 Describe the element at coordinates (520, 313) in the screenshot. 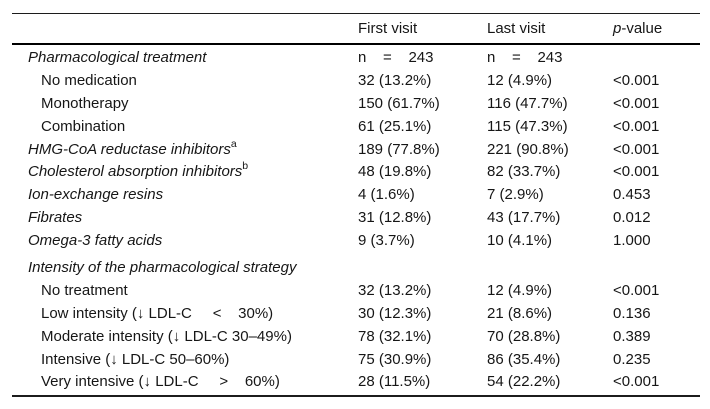

I see `last-visit-value: 21 (8.6%)` at that location.